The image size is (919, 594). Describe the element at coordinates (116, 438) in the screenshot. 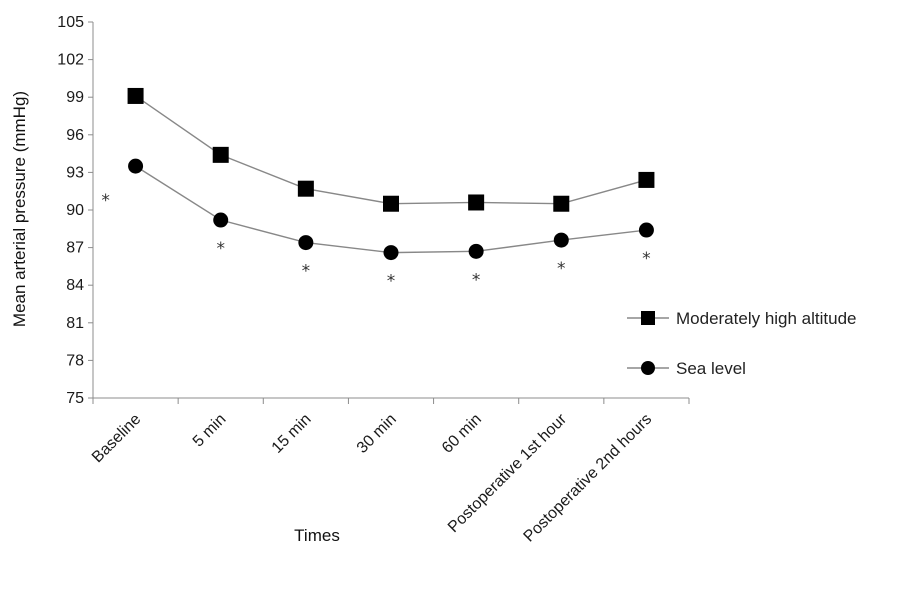

I see `x-tick-label: Baseline` at that location.